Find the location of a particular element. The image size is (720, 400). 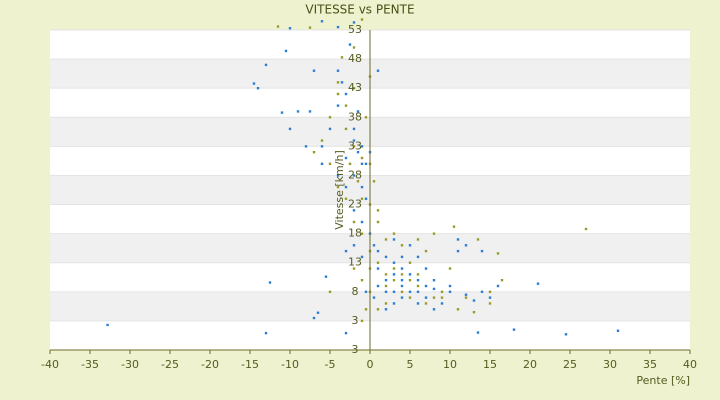

y-tick-label: 28 is located at coordinates (355, 174).